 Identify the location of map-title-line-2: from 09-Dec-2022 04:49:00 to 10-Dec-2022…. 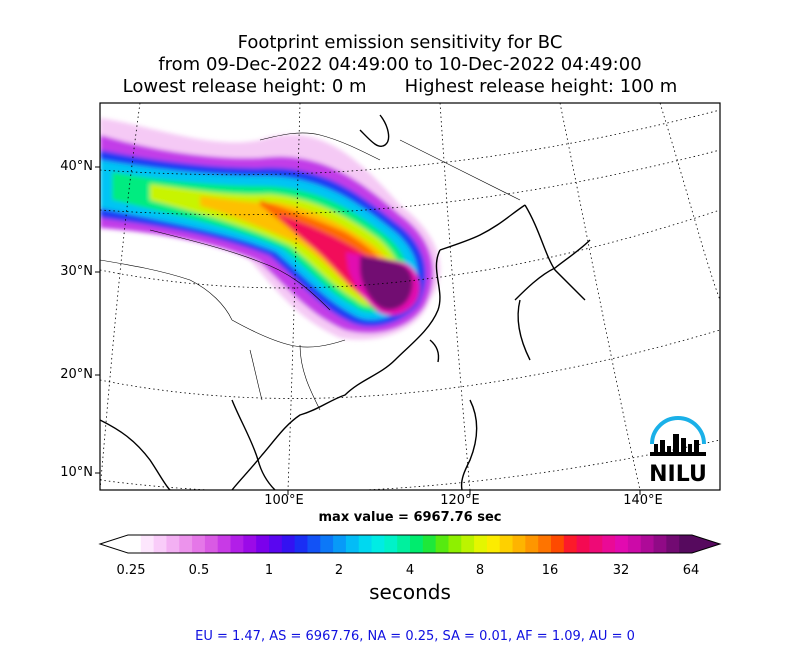
(400, 64).